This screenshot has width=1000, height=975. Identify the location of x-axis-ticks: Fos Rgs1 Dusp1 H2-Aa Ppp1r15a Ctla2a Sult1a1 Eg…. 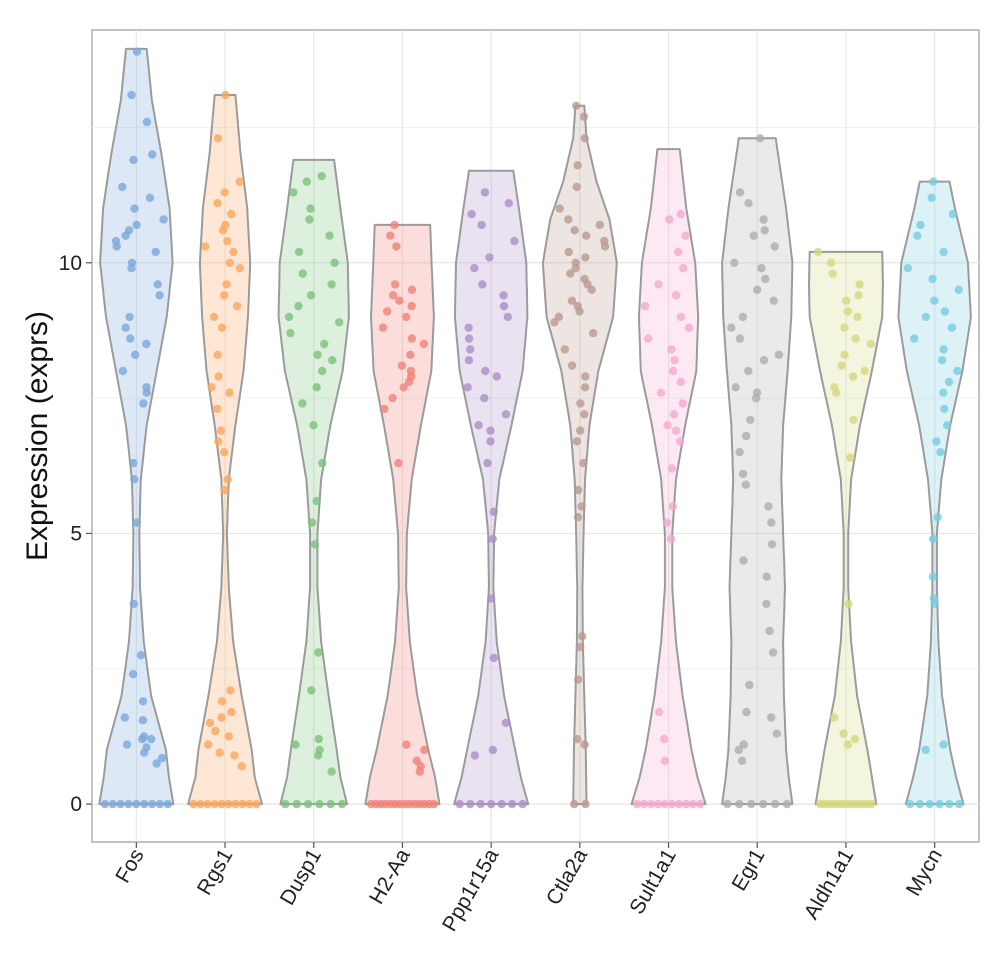
(529, 888).